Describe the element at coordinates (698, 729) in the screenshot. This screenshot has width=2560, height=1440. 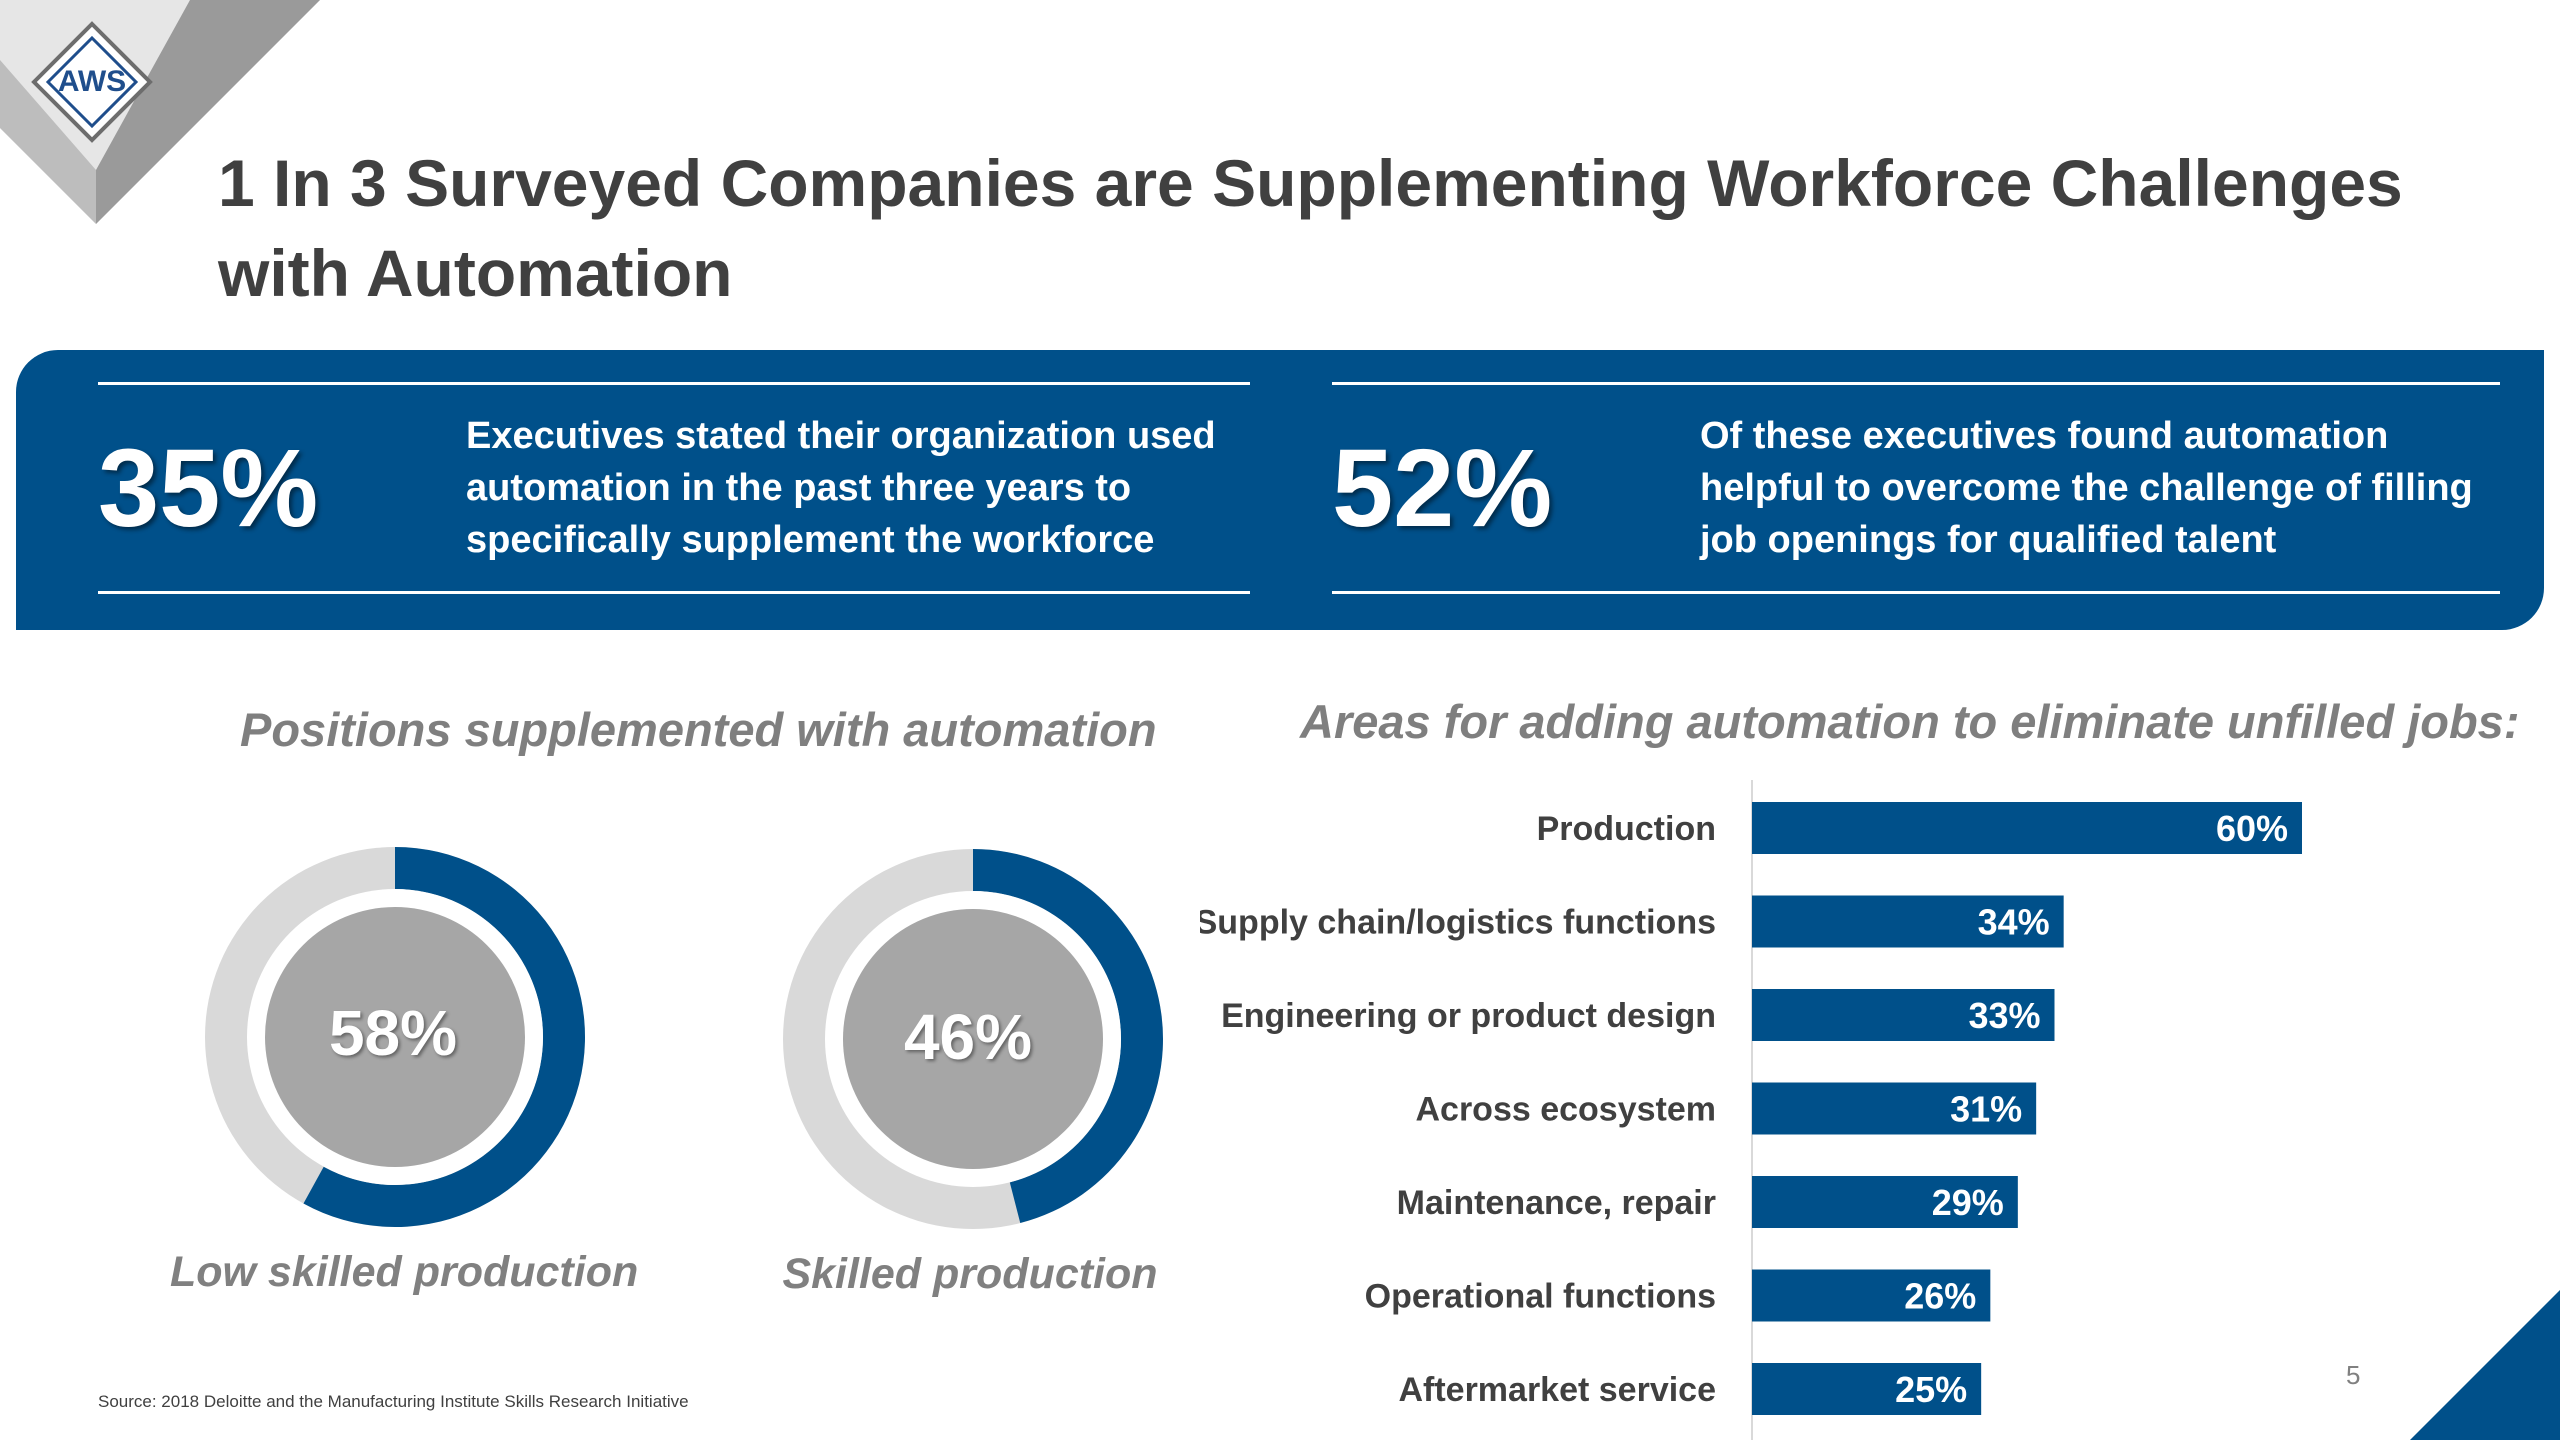
I see `left-section-title: Positions supplemented with automation` at that location.